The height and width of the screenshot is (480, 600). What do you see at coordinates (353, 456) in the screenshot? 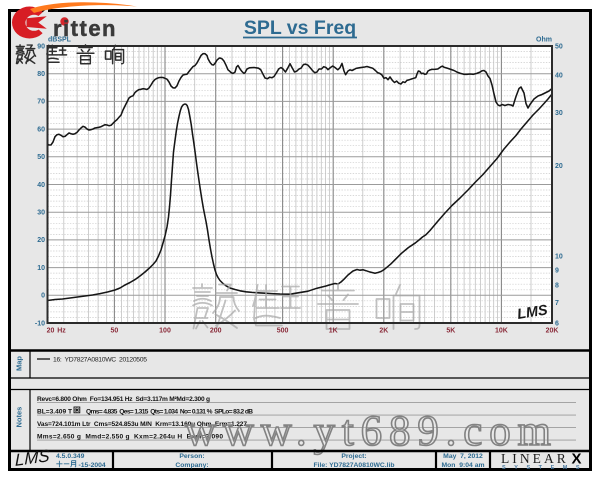
I see `svg-text: Project:` at bounding box center [353, 456].